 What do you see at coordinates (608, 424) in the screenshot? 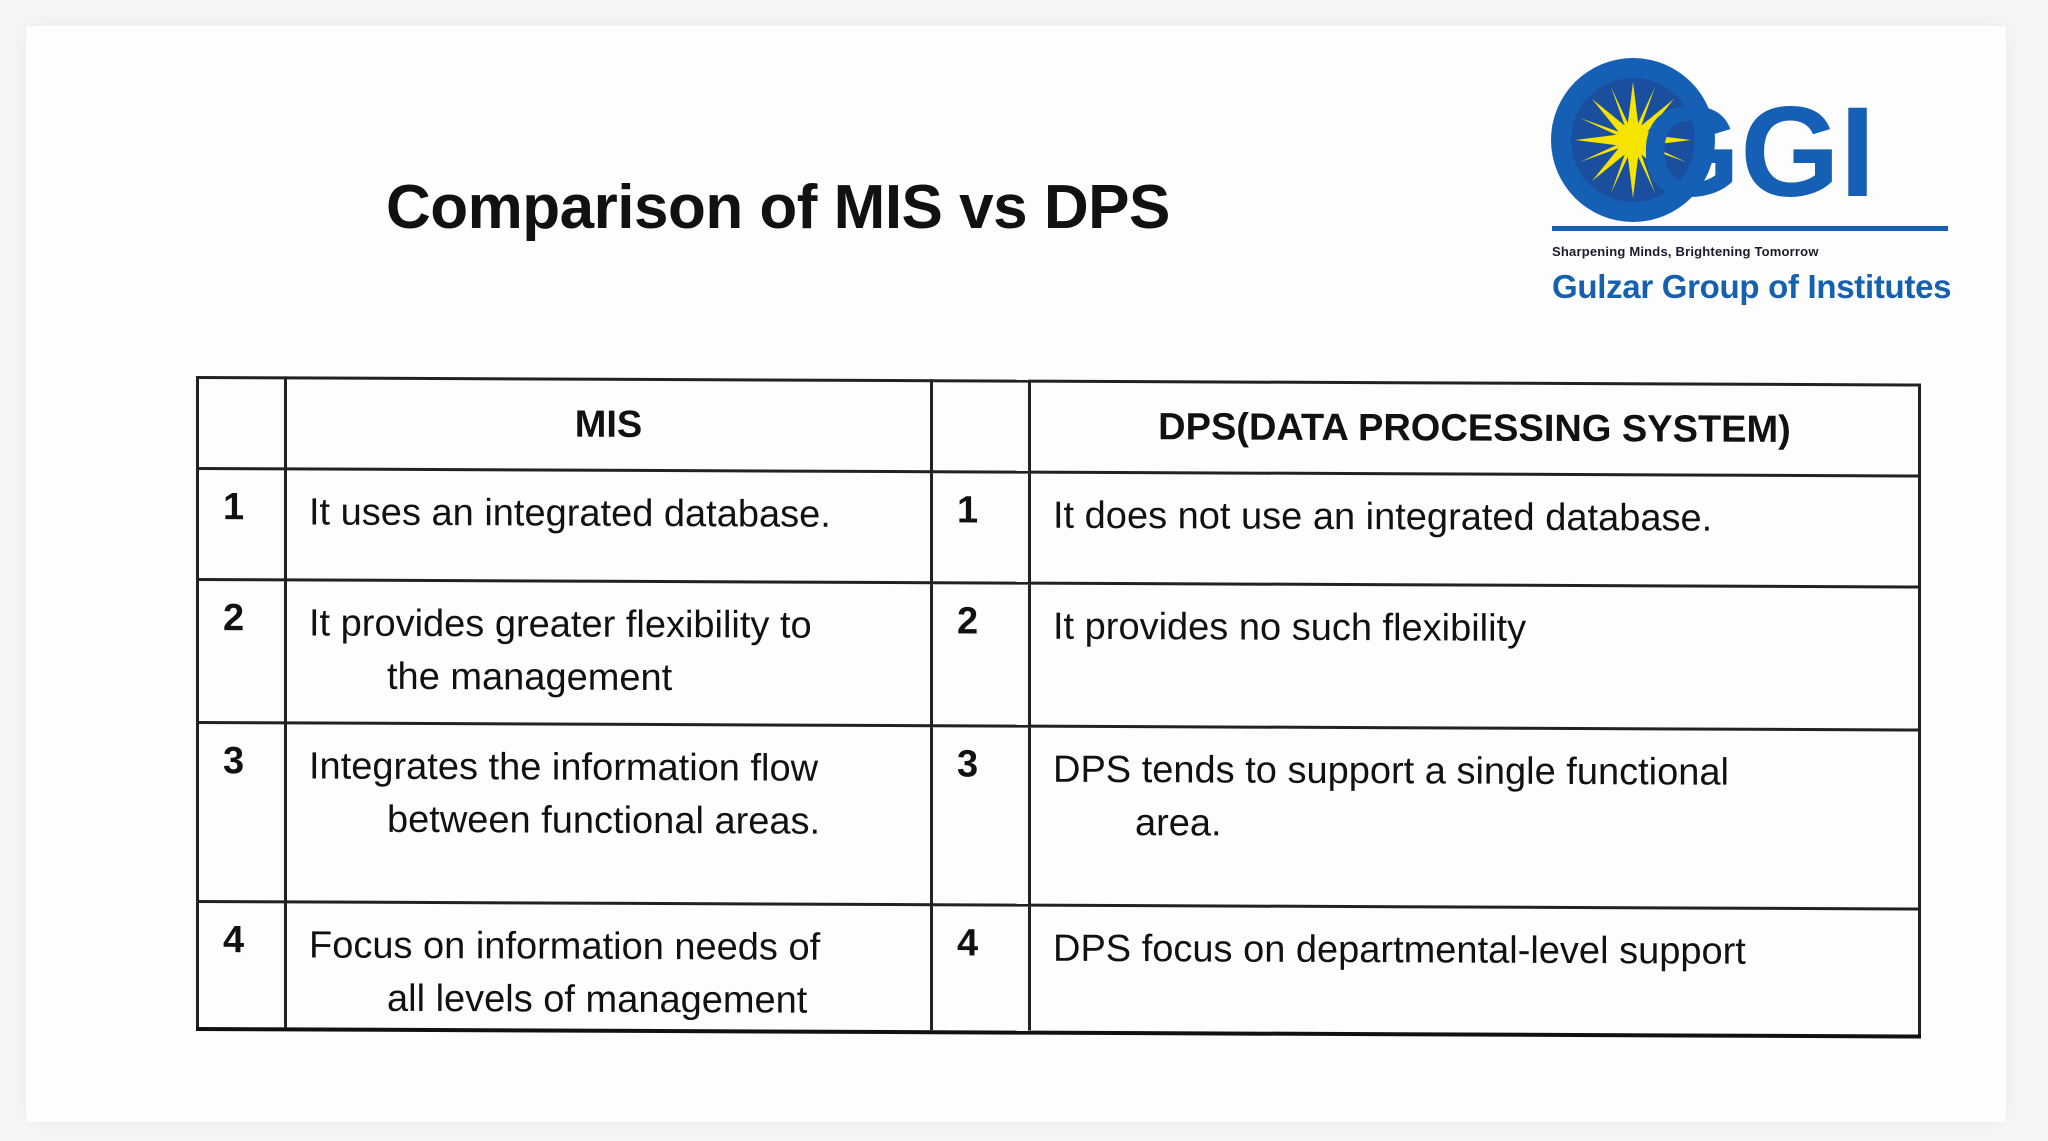
I see `header-mis: MIS` at bounding box center [608, 424].